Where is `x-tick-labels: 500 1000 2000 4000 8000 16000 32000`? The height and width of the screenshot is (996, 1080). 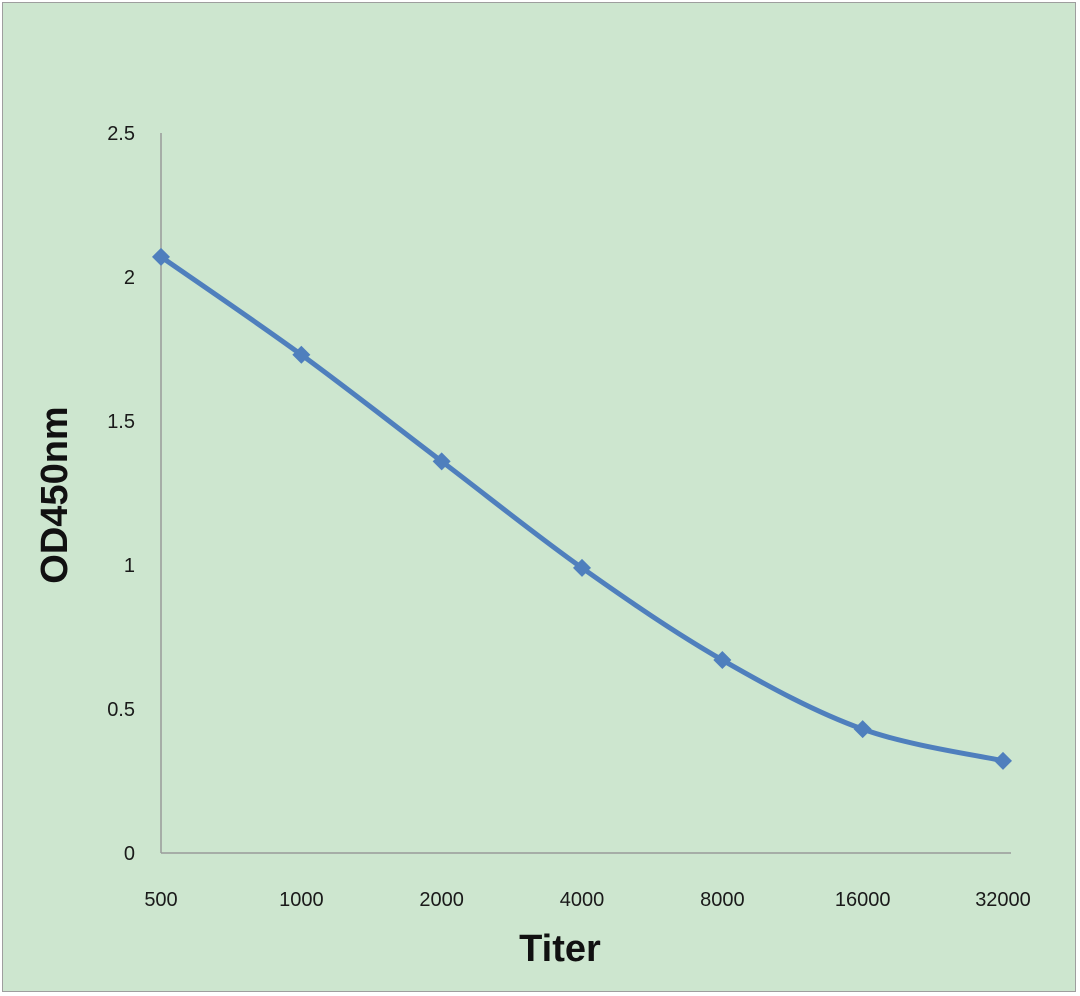
x-tick-labels: 500 1000 2000 4000 8000 16000 32000 is located at coordinates (587, 900).